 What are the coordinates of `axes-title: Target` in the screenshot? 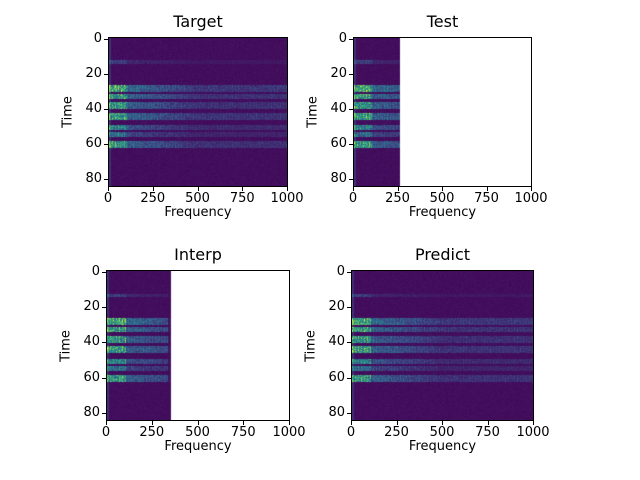 It's located at (198, 21).